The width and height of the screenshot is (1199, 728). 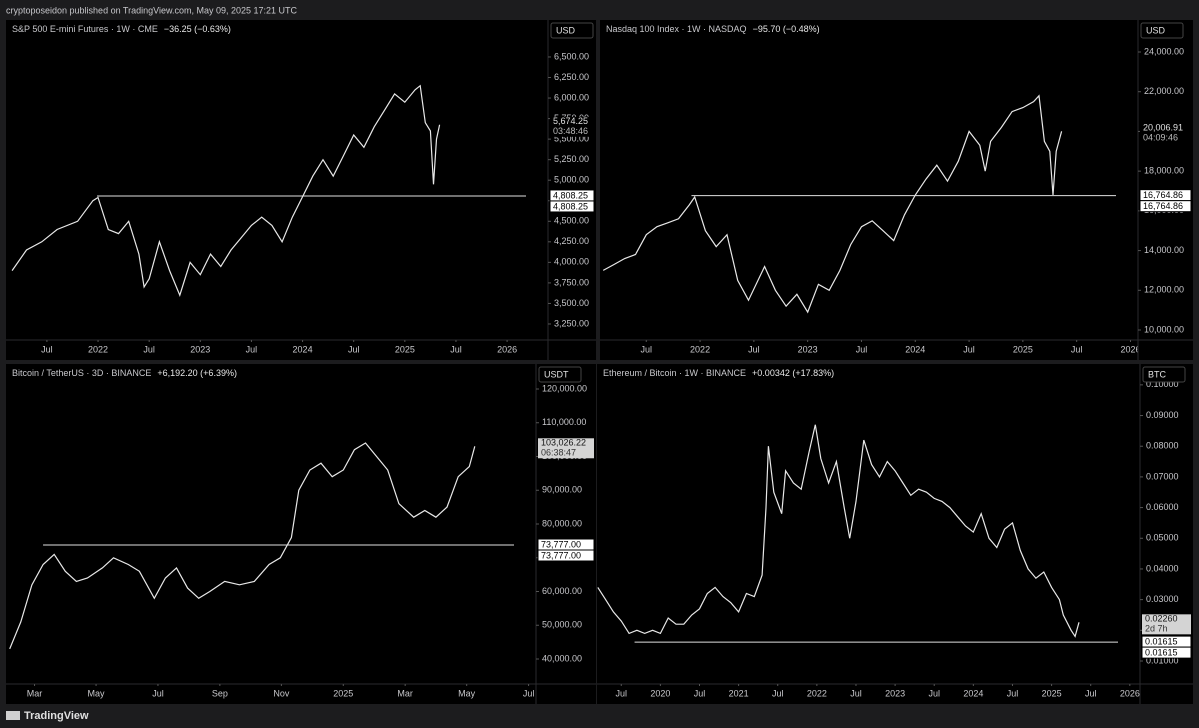 What do you see at coordinates (556, 374) in the screenshot?
I see `currency-label: USDT` at bounding box center [556, 374].